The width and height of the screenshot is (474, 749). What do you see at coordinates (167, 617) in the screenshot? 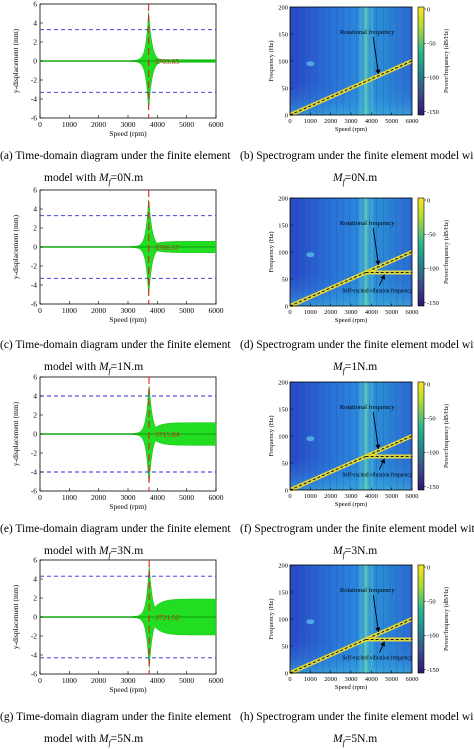
I see `resonance-speed-label: 3721.52` at bounding box center [167, 617].